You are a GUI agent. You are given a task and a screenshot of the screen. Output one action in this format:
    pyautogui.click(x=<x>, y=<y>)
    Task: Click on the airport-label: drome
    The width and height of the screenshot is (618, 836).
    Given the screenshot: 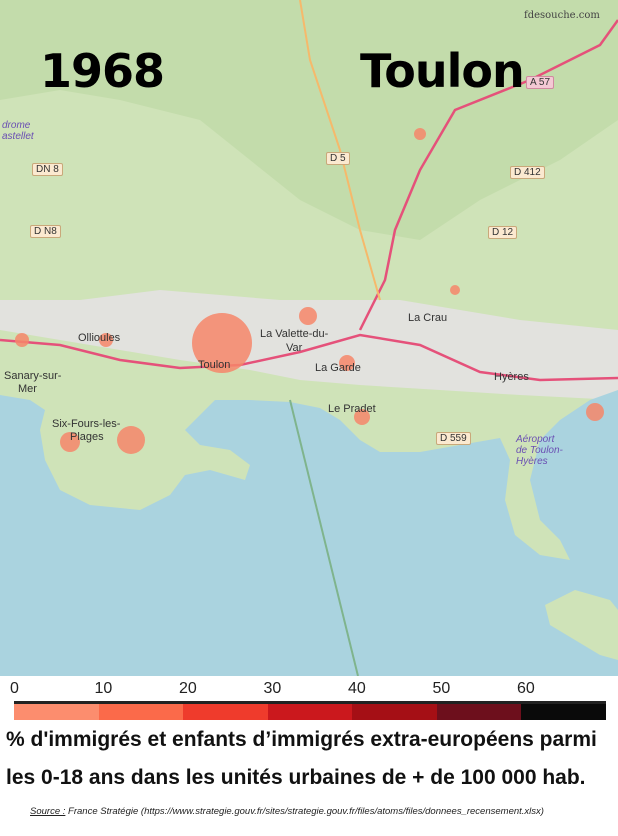 What is the action you would take?
    pyautogui.click(x=16, y=125)
    